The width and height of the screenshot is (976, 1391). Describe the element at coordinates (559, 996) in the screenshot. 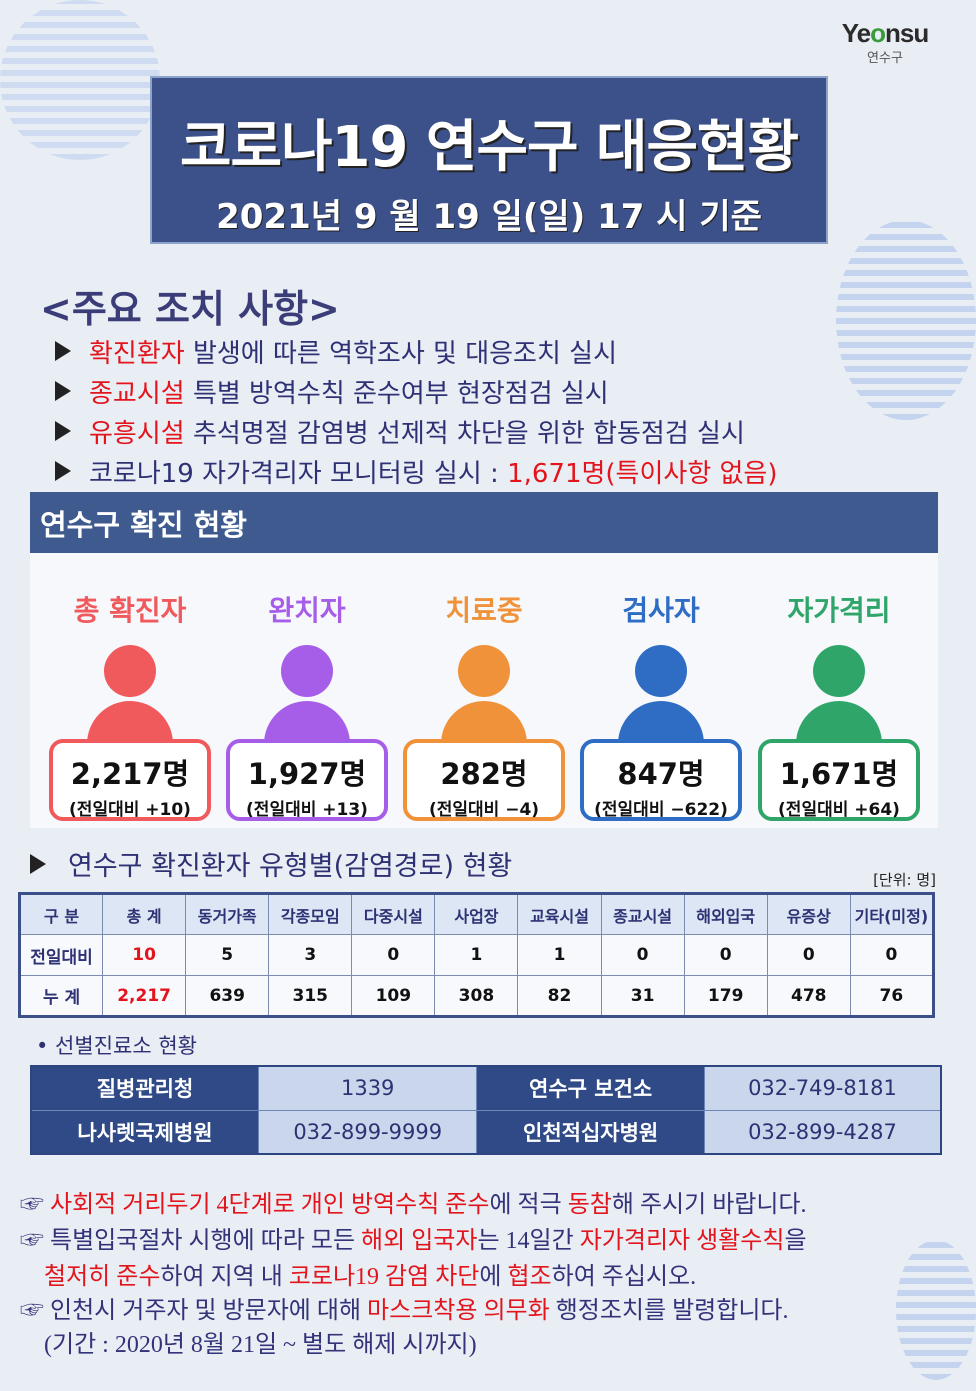

I see `table-cell: 82` at that location.